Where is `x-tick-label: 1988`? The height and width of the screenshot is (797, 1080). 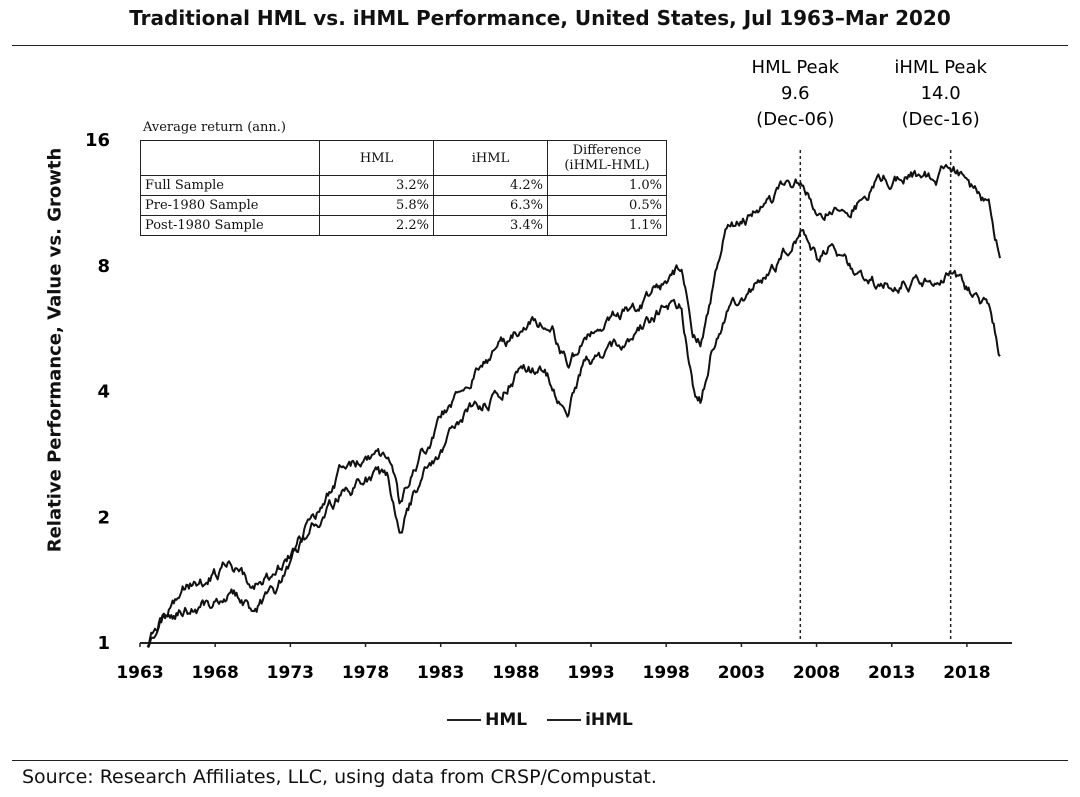 x-tick-label: 1988 is located at coordinates (515, 673).